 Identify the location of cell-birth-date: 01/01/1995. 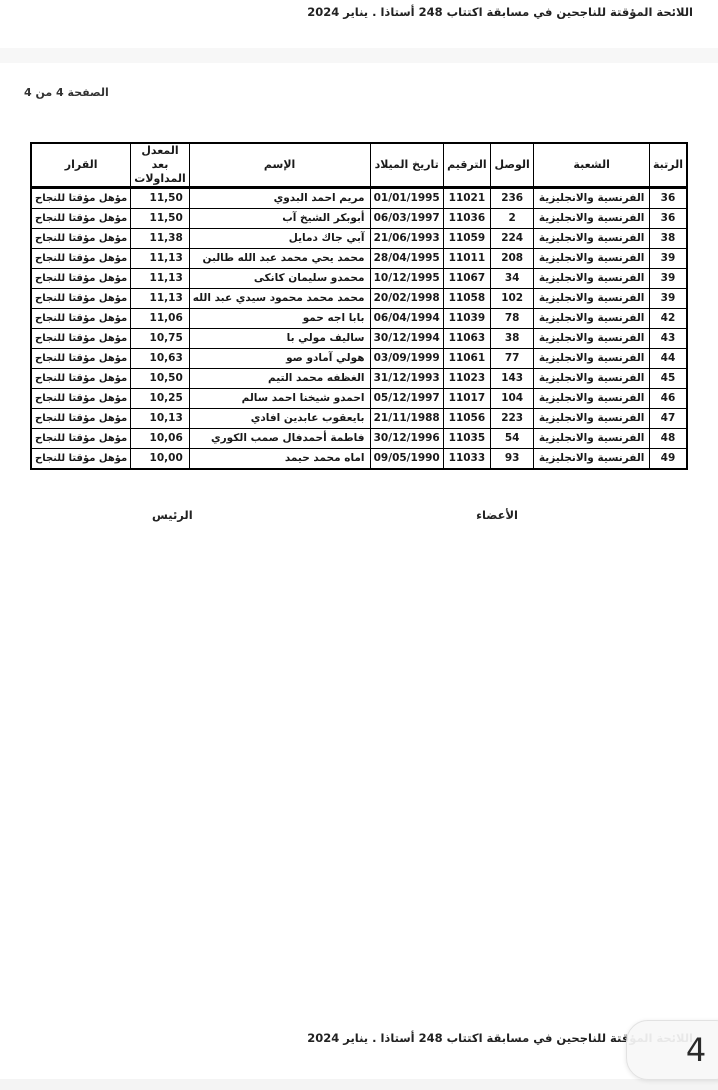
(406, 198).